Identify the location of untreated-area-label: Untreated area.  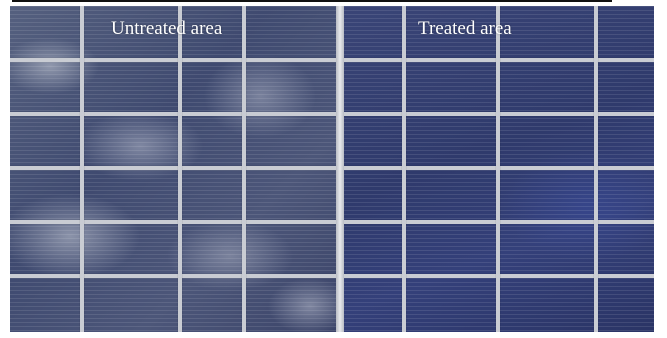
(167, 28).